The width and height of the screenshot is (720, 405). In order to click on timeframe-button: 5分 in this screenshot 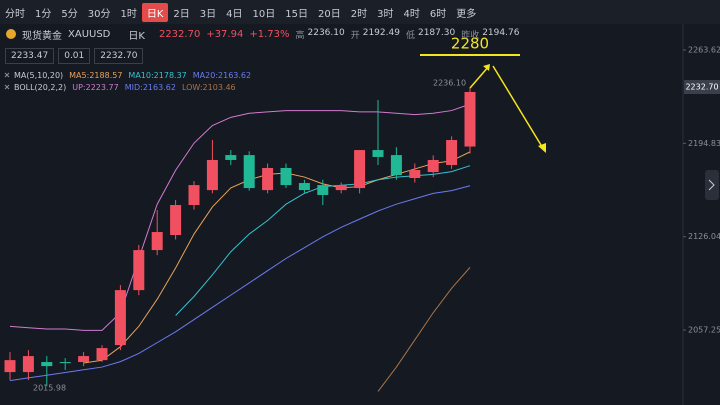, I will do `click(69, 14)`.